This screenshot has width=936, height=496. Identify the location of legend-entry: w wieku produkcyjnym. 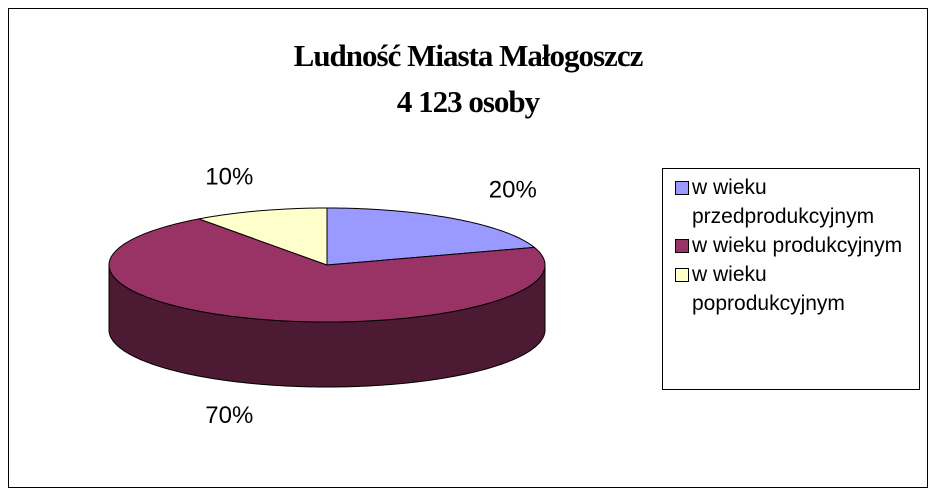
(797, 245).